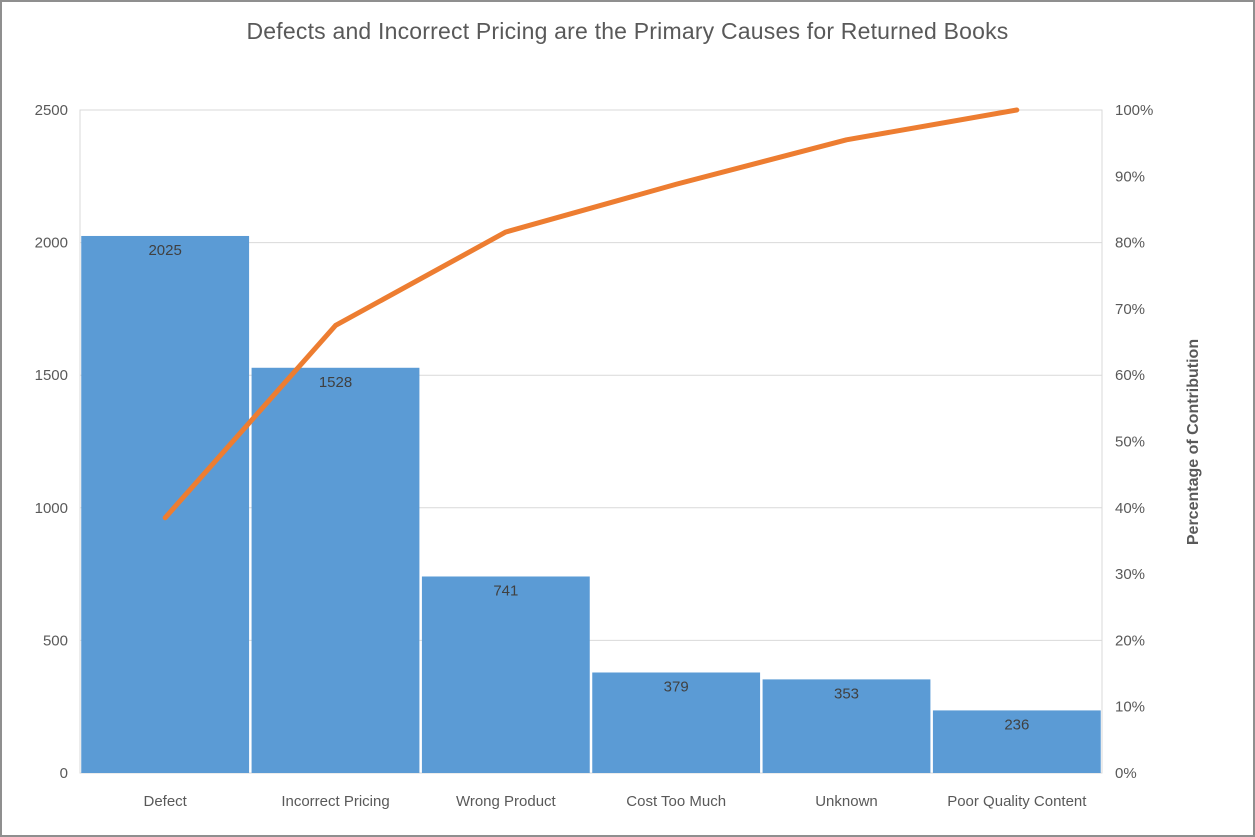 This screenshot has width=1255, height=837. I want to click on y-axis-tick-label: 1000, so click(51, 508).